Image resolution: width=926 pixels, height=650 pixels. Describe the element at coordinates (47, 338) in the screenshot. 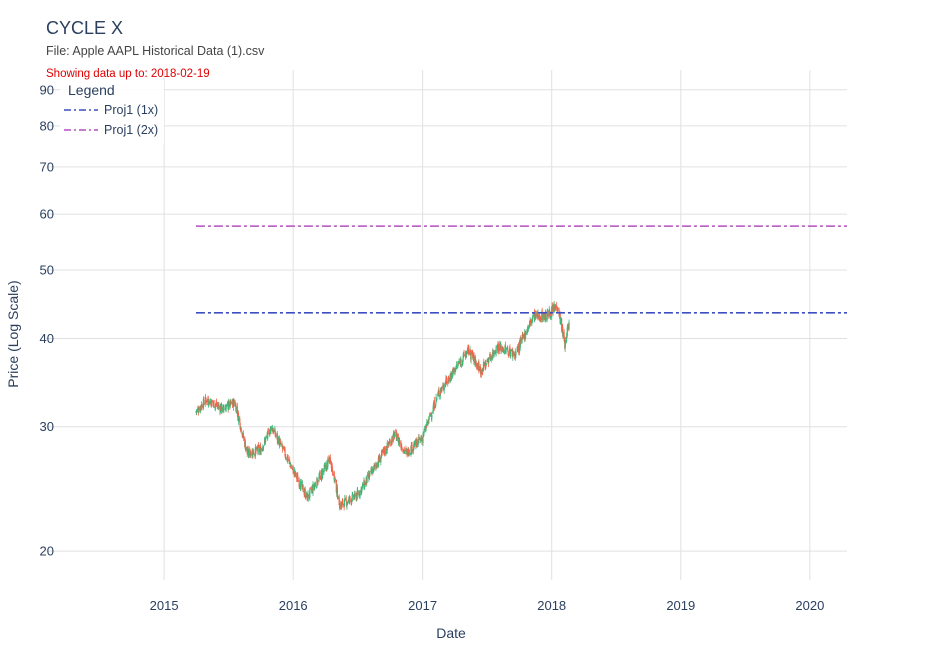

I see `y-tick-label: 40` at that location.